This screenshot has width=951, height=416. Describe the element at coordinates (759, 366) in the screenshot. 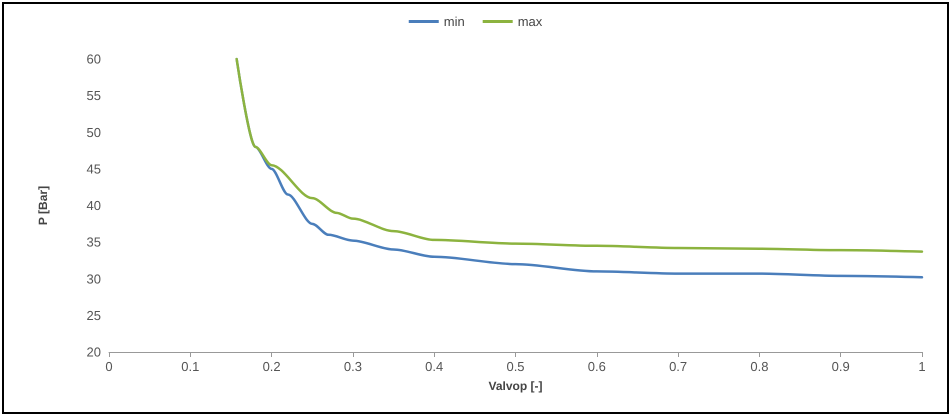

I see `x-tick-label: 0.8` at that location.